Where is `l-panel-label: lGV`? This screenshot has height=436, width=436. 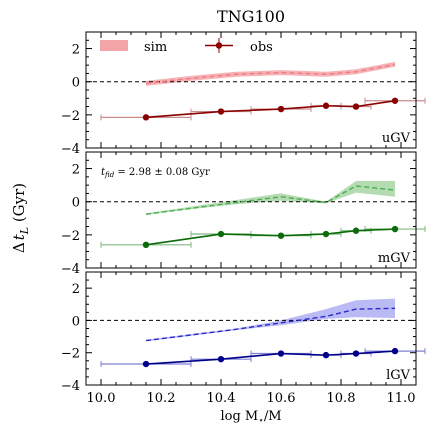
l-panel-label: lGV is located at coordinates (398, 375).